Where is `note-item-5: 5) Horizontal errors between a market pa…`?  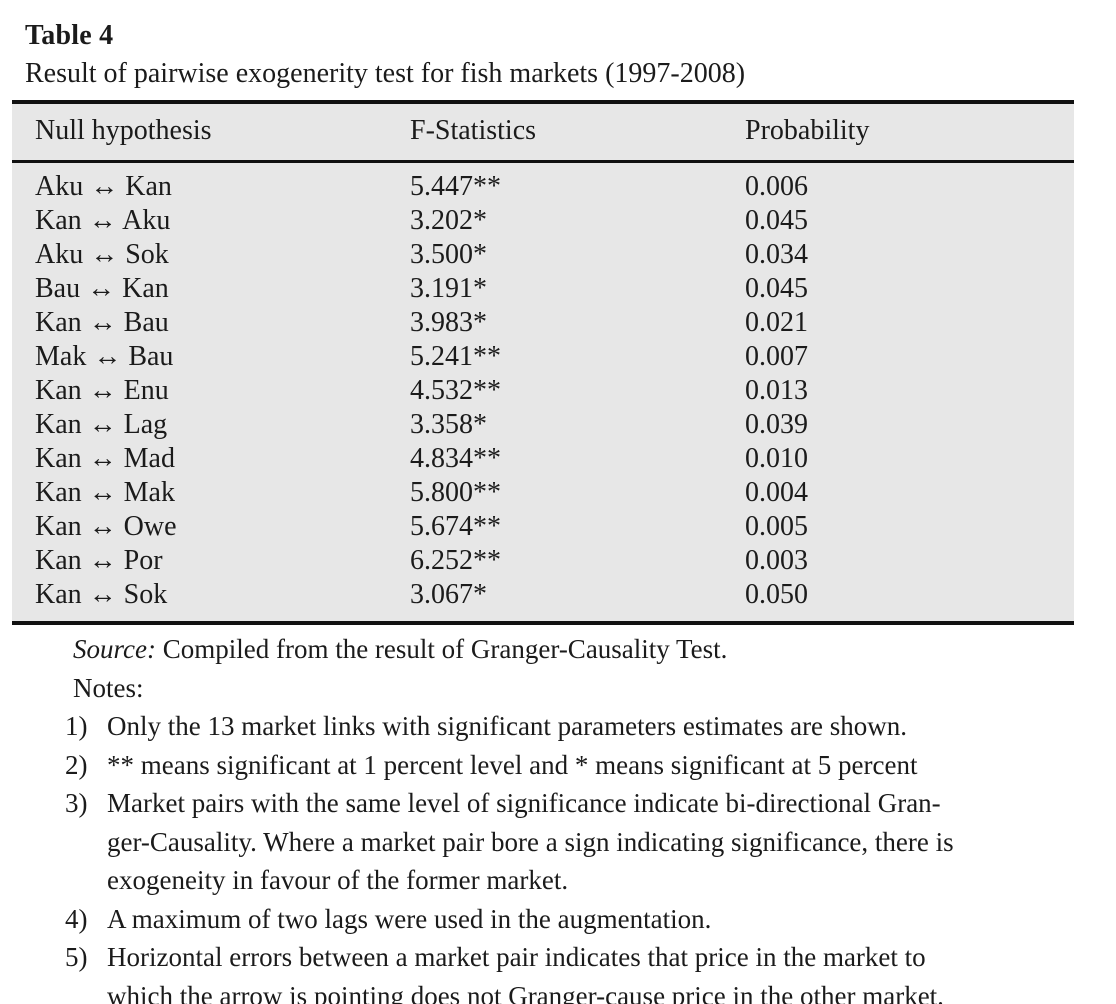
note-item-5: 5) Horizontal errors between a market pa… is located at coordinates (575, 971).